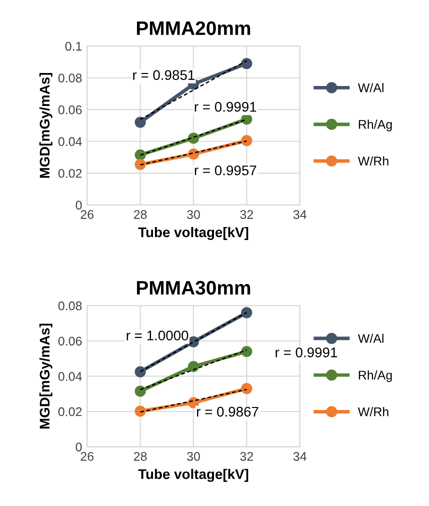 The image size is (429, 506). I want to click on chart-title: PMMA20mm, so click(193, 28).